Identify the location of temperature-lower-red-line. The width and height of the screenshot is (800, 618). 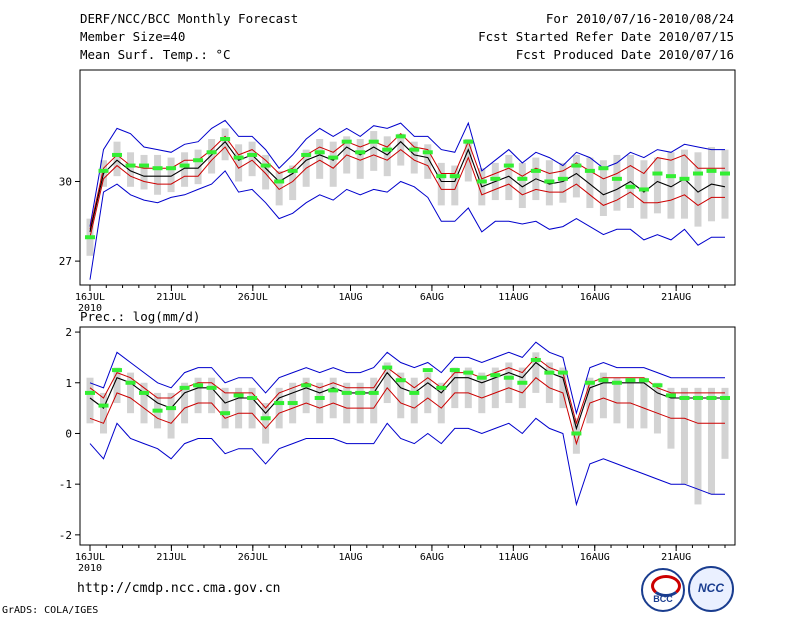
(407, 192).